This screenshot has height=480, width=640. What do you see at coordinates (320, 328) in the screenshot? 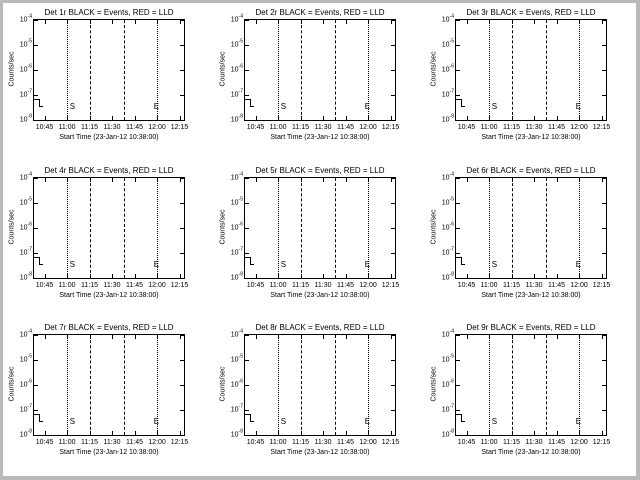
I see `panel-title: Det 8r BLACK = Events, RED = LLD` at bounding box center [320, 328].